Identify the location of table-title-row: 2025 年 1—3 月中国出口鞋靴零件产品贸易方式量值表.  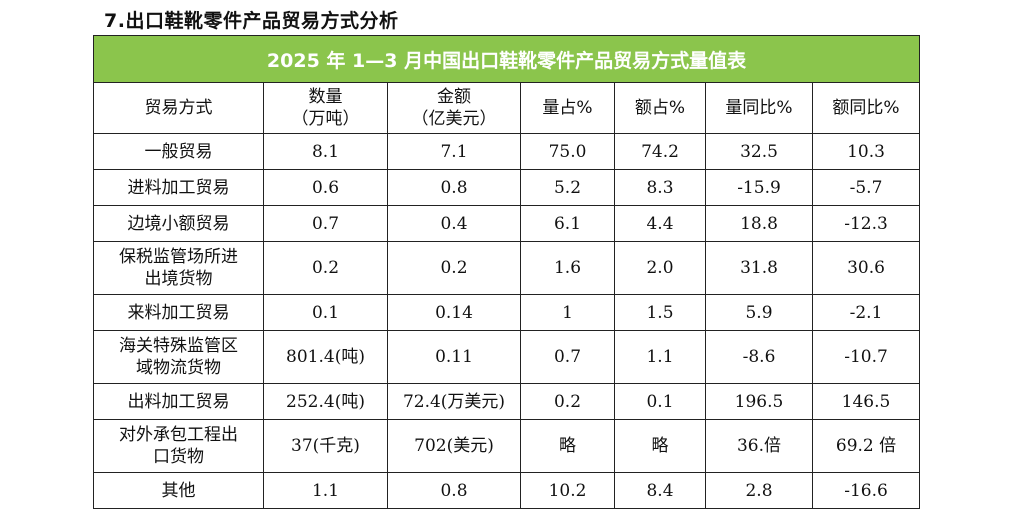
(506, 59).